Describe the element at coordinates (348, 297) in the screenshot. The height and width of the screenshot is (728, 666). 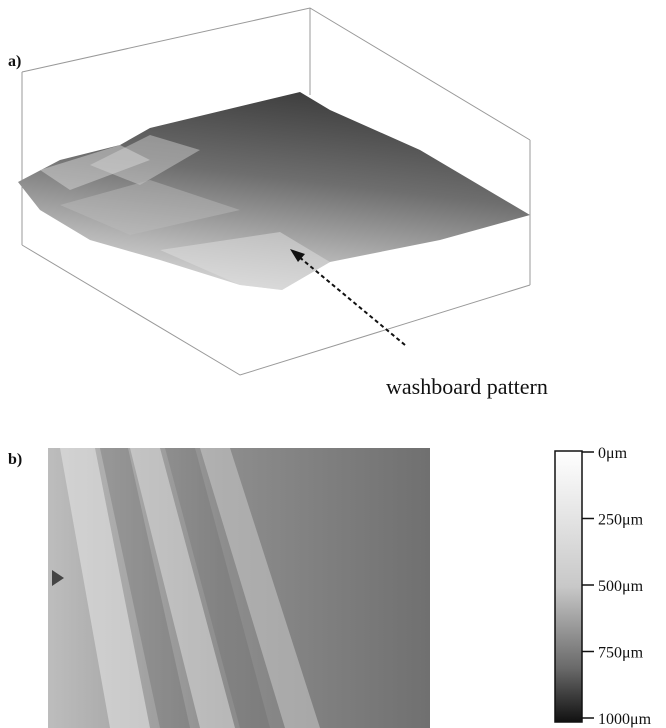
I see `annotation-arrow` at that location.